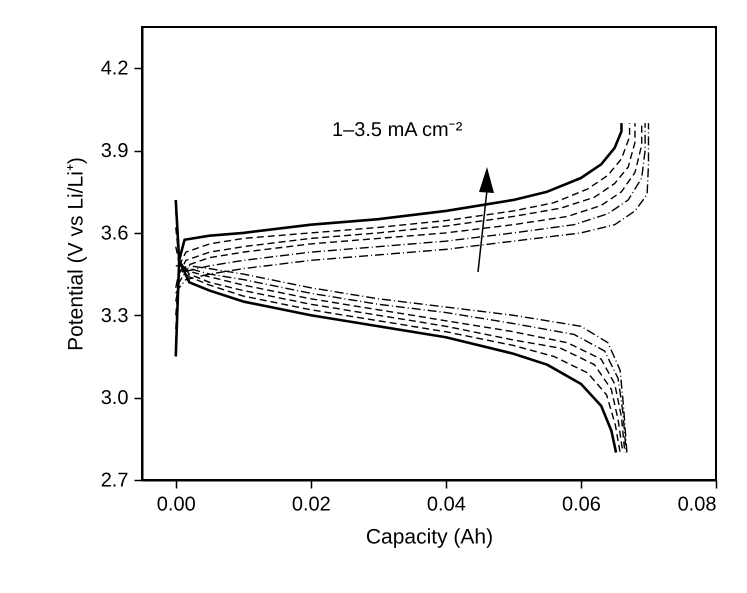  Describe the element at coordinates (397, 130) in the screenshot. I see `annotation: 1–3.5 mA cm⁻²` at that location.